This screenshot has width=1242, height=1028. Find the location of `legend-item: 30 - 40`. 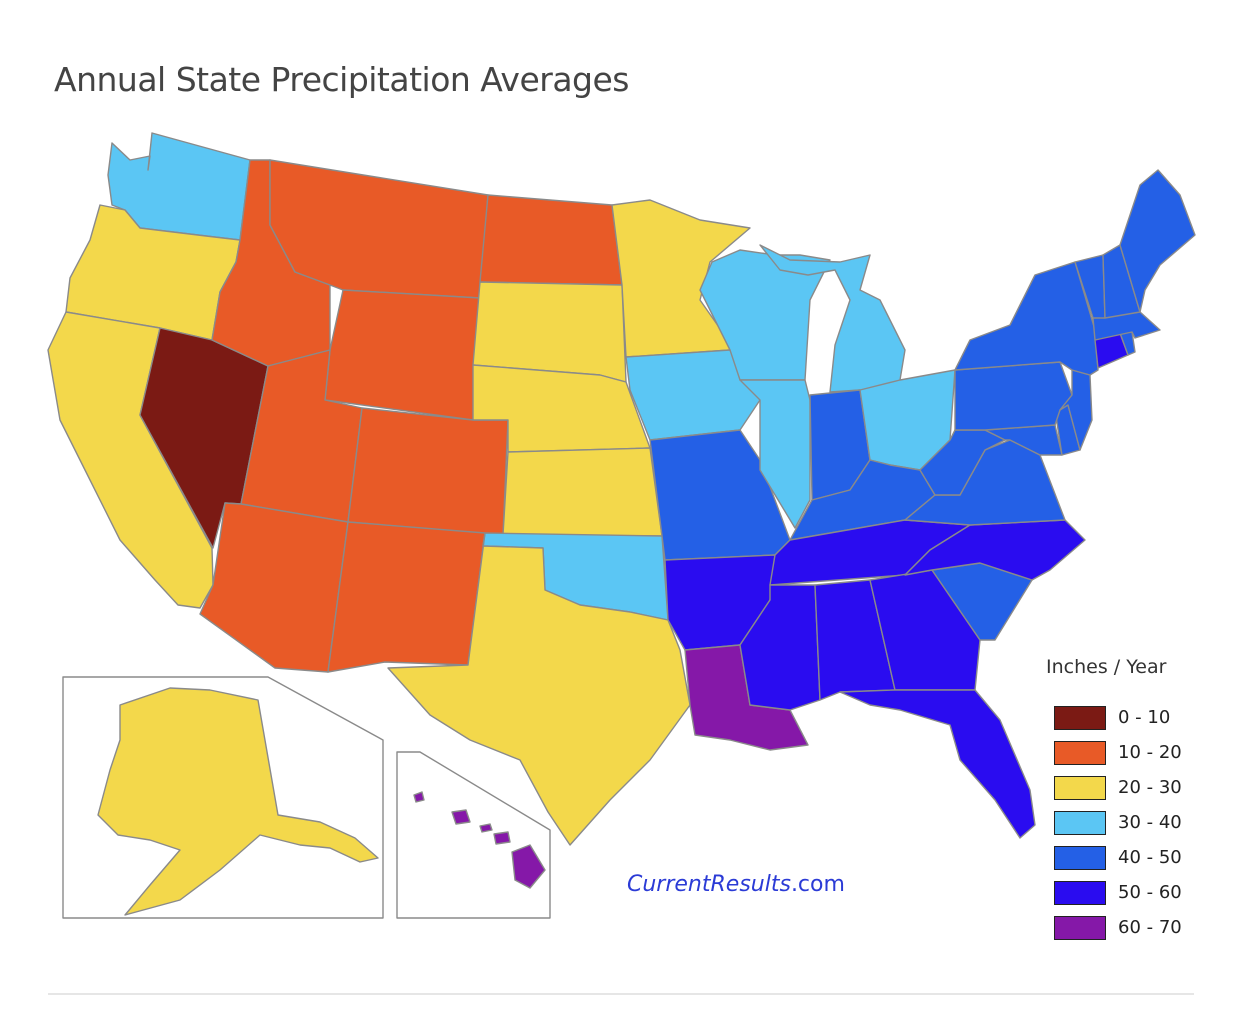

legend-item: 30 - 40 is located at coordinates (1124, 822).